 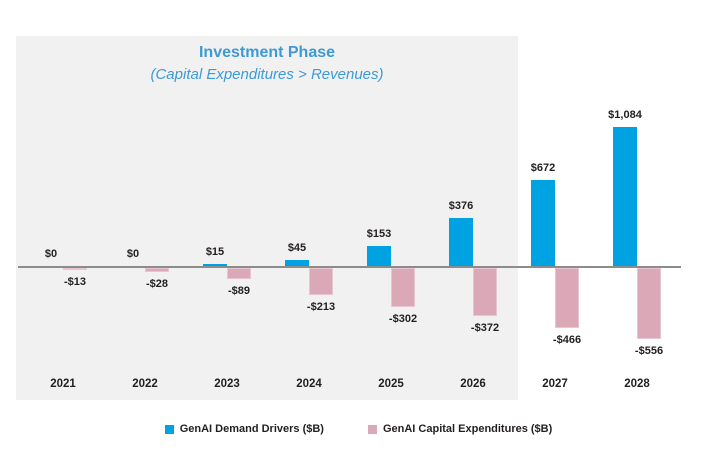 I want to click on bar-demand-2024, so click(x=297, y=263).